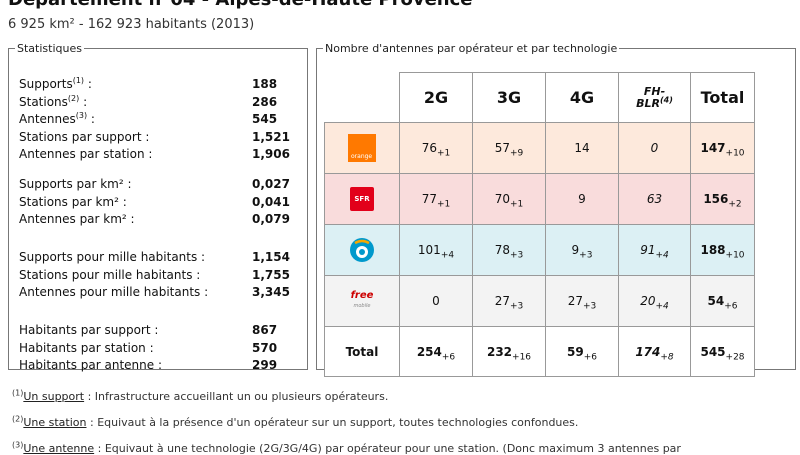  I want to click on stat-value: 286, so click(265, 101).